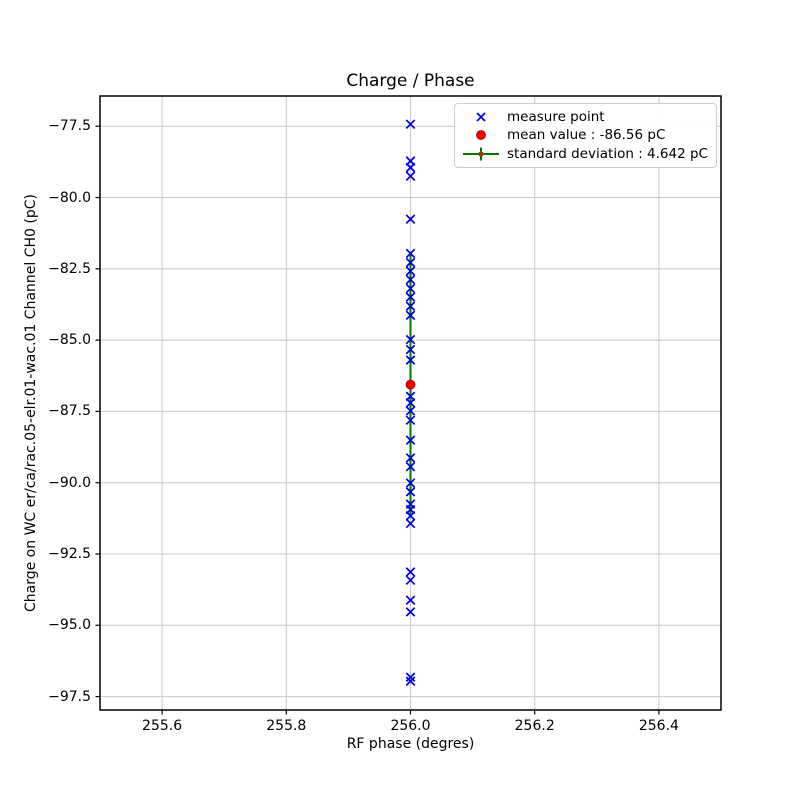  Describe the element at coordinates (69, 411) in the screenshot. I see `y-tick-label: −87.5` at that location.